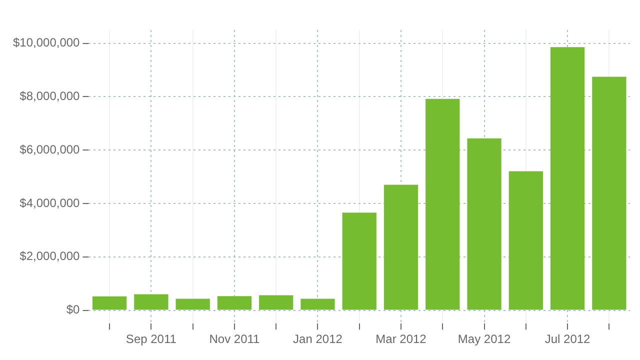 Image resolution: width=640 pixels, height=360 pixels. What do you see at coordinates (234, 339) in the screenshot?
I see `x-tick-label: Nov 2011` at bounding box center [234, 339].